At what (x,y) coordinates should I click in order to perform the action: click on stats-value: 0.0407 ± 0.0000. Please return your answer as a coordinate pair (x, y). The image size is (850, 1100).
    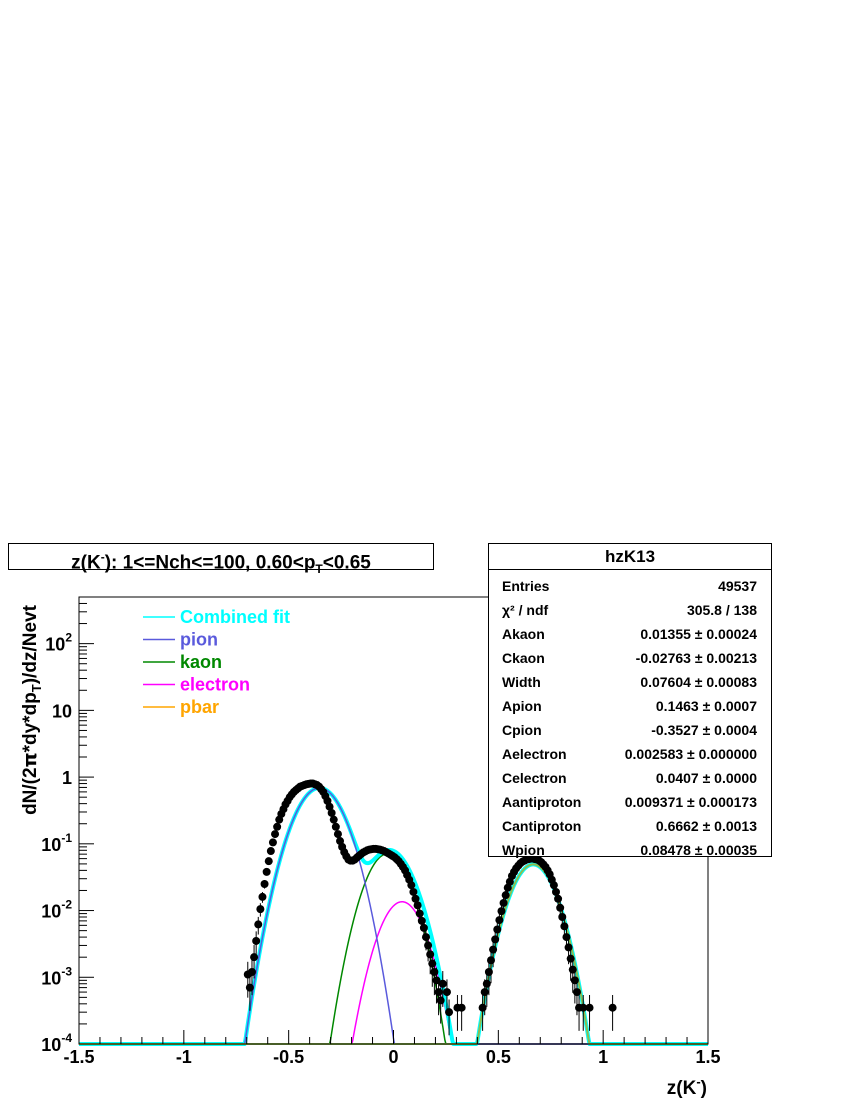
    Looking at the image, I should click on (706, 778).